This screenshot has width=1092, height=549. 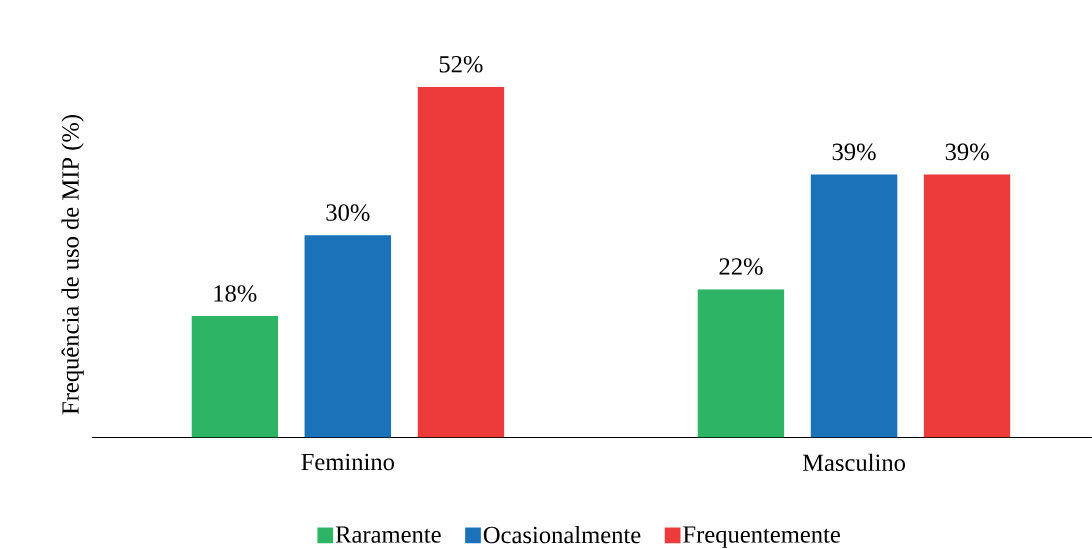 I want to click on legend-label: Ocasionalmente, so click(x=562, y=535).